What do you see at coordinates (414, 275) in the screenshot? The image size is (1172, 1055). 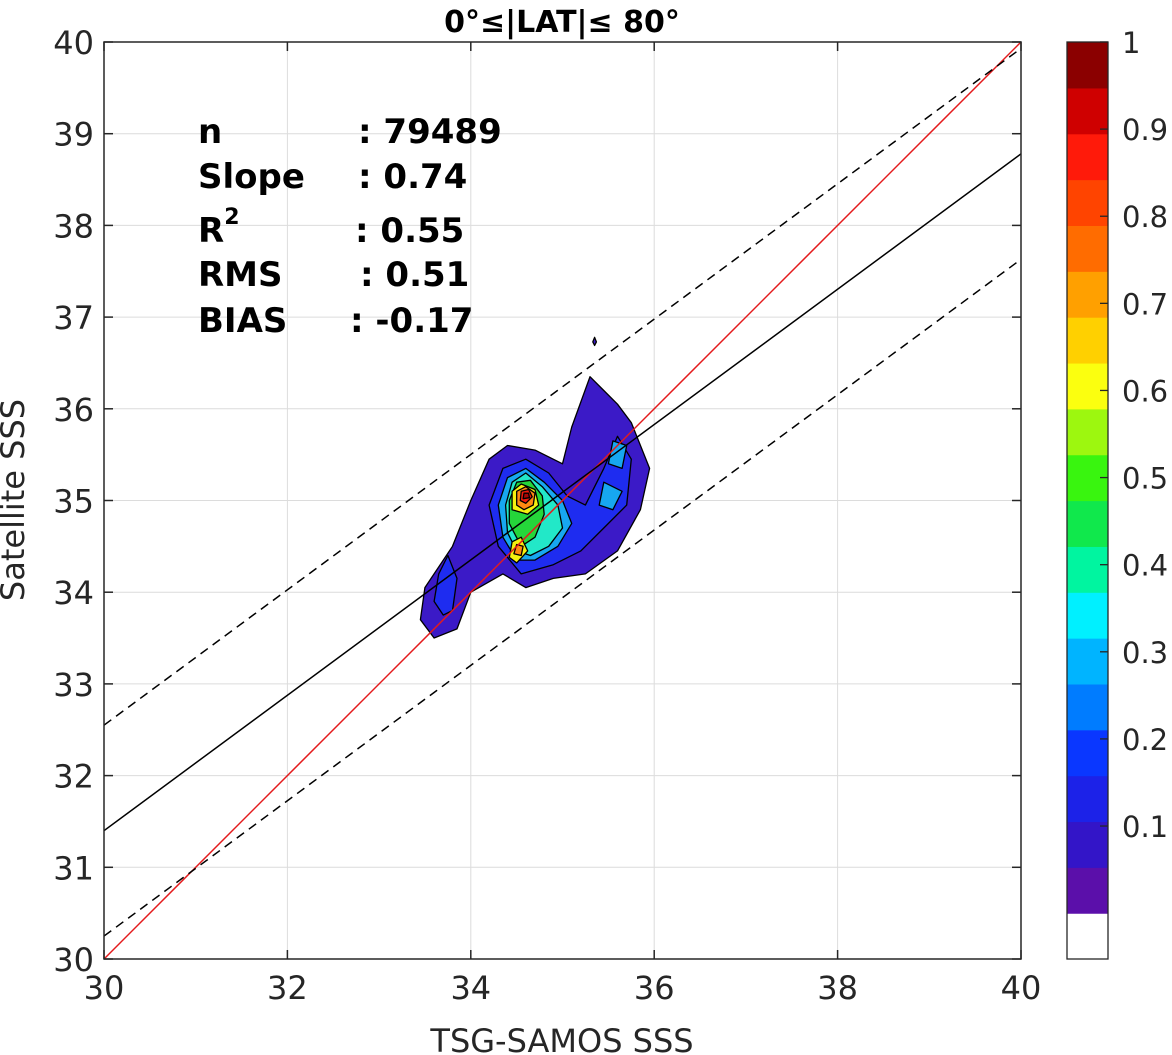 I see `stat-value-rms: : 0.51` at bounding box center [414, 275].